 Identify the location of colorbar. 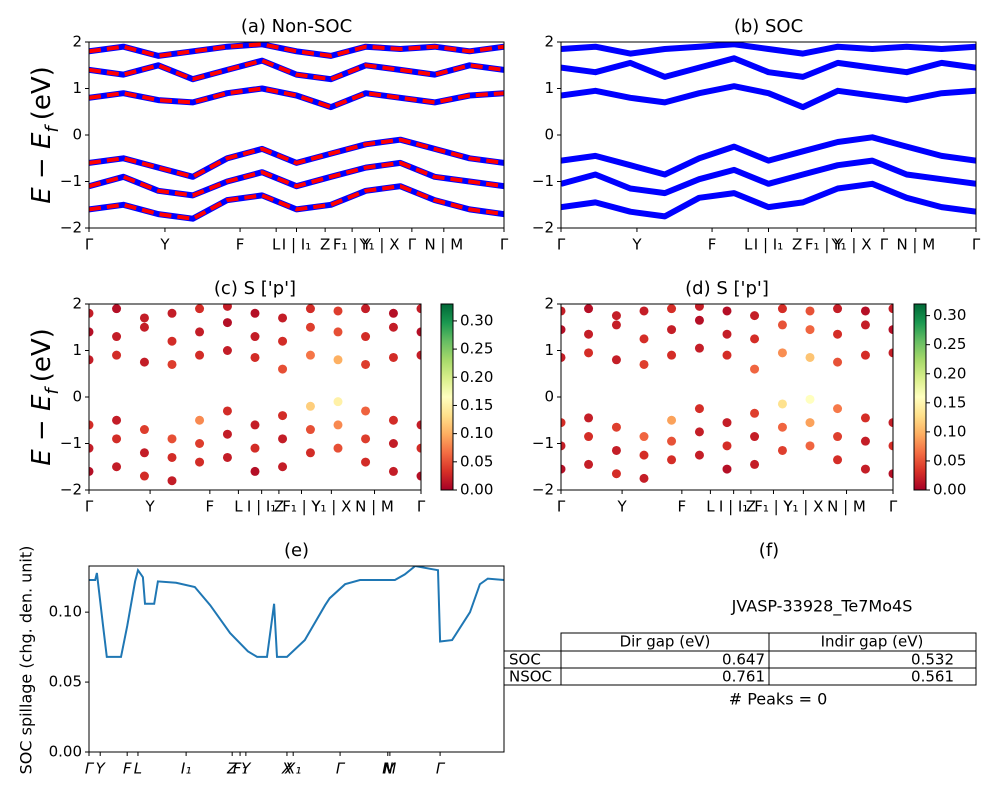
(920, 397).